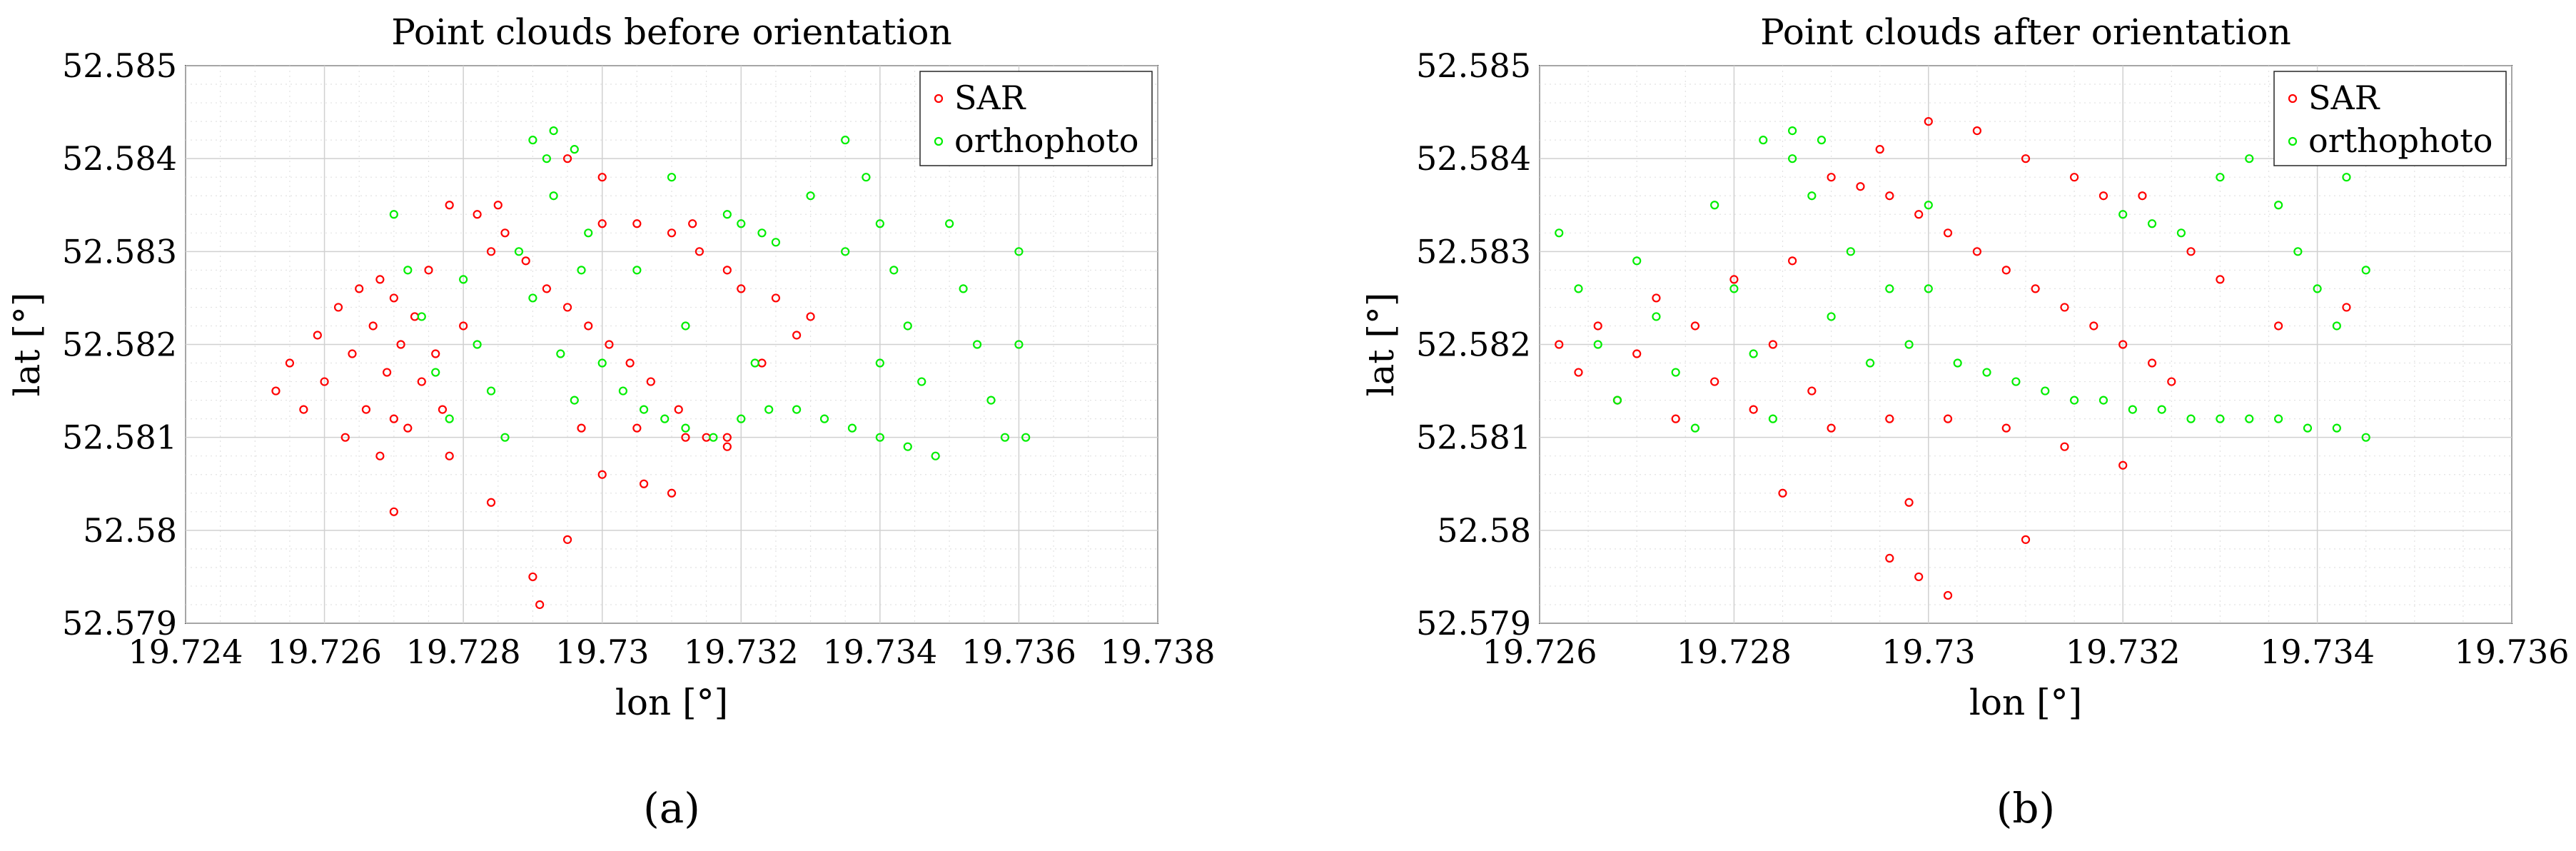 The image size is (2576, 851). Describe the element at coordinates (879, 652) in the screenshot. I see `x-tick-label: 19.734` at that location.